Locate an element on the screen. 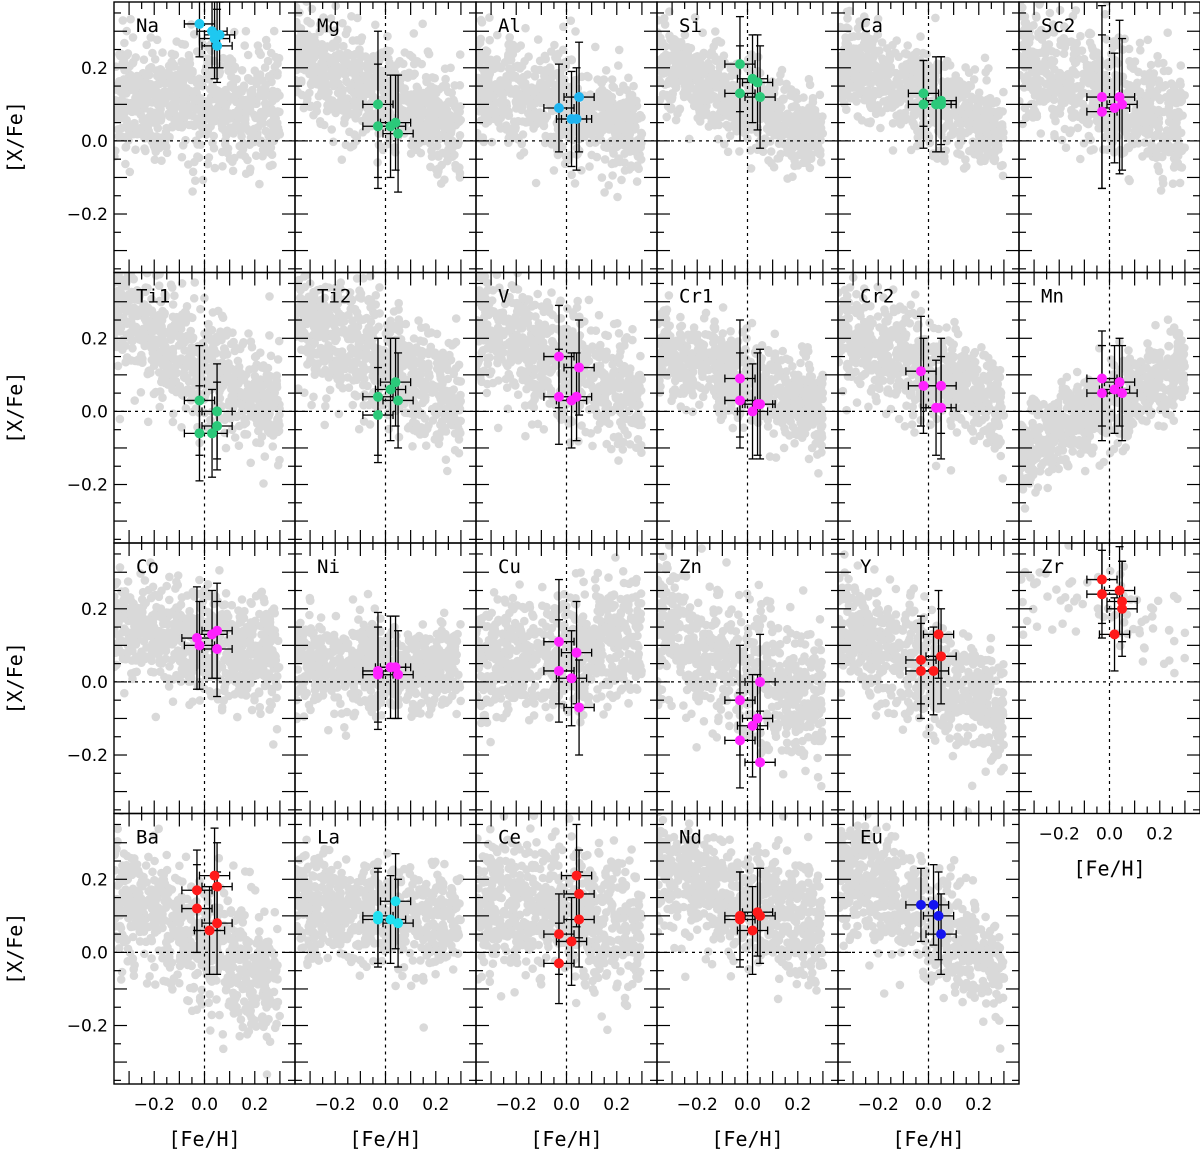 The width and height of the screenshot is (1200, 1157). background-stars-Nd is located at coordinates (742, 908).